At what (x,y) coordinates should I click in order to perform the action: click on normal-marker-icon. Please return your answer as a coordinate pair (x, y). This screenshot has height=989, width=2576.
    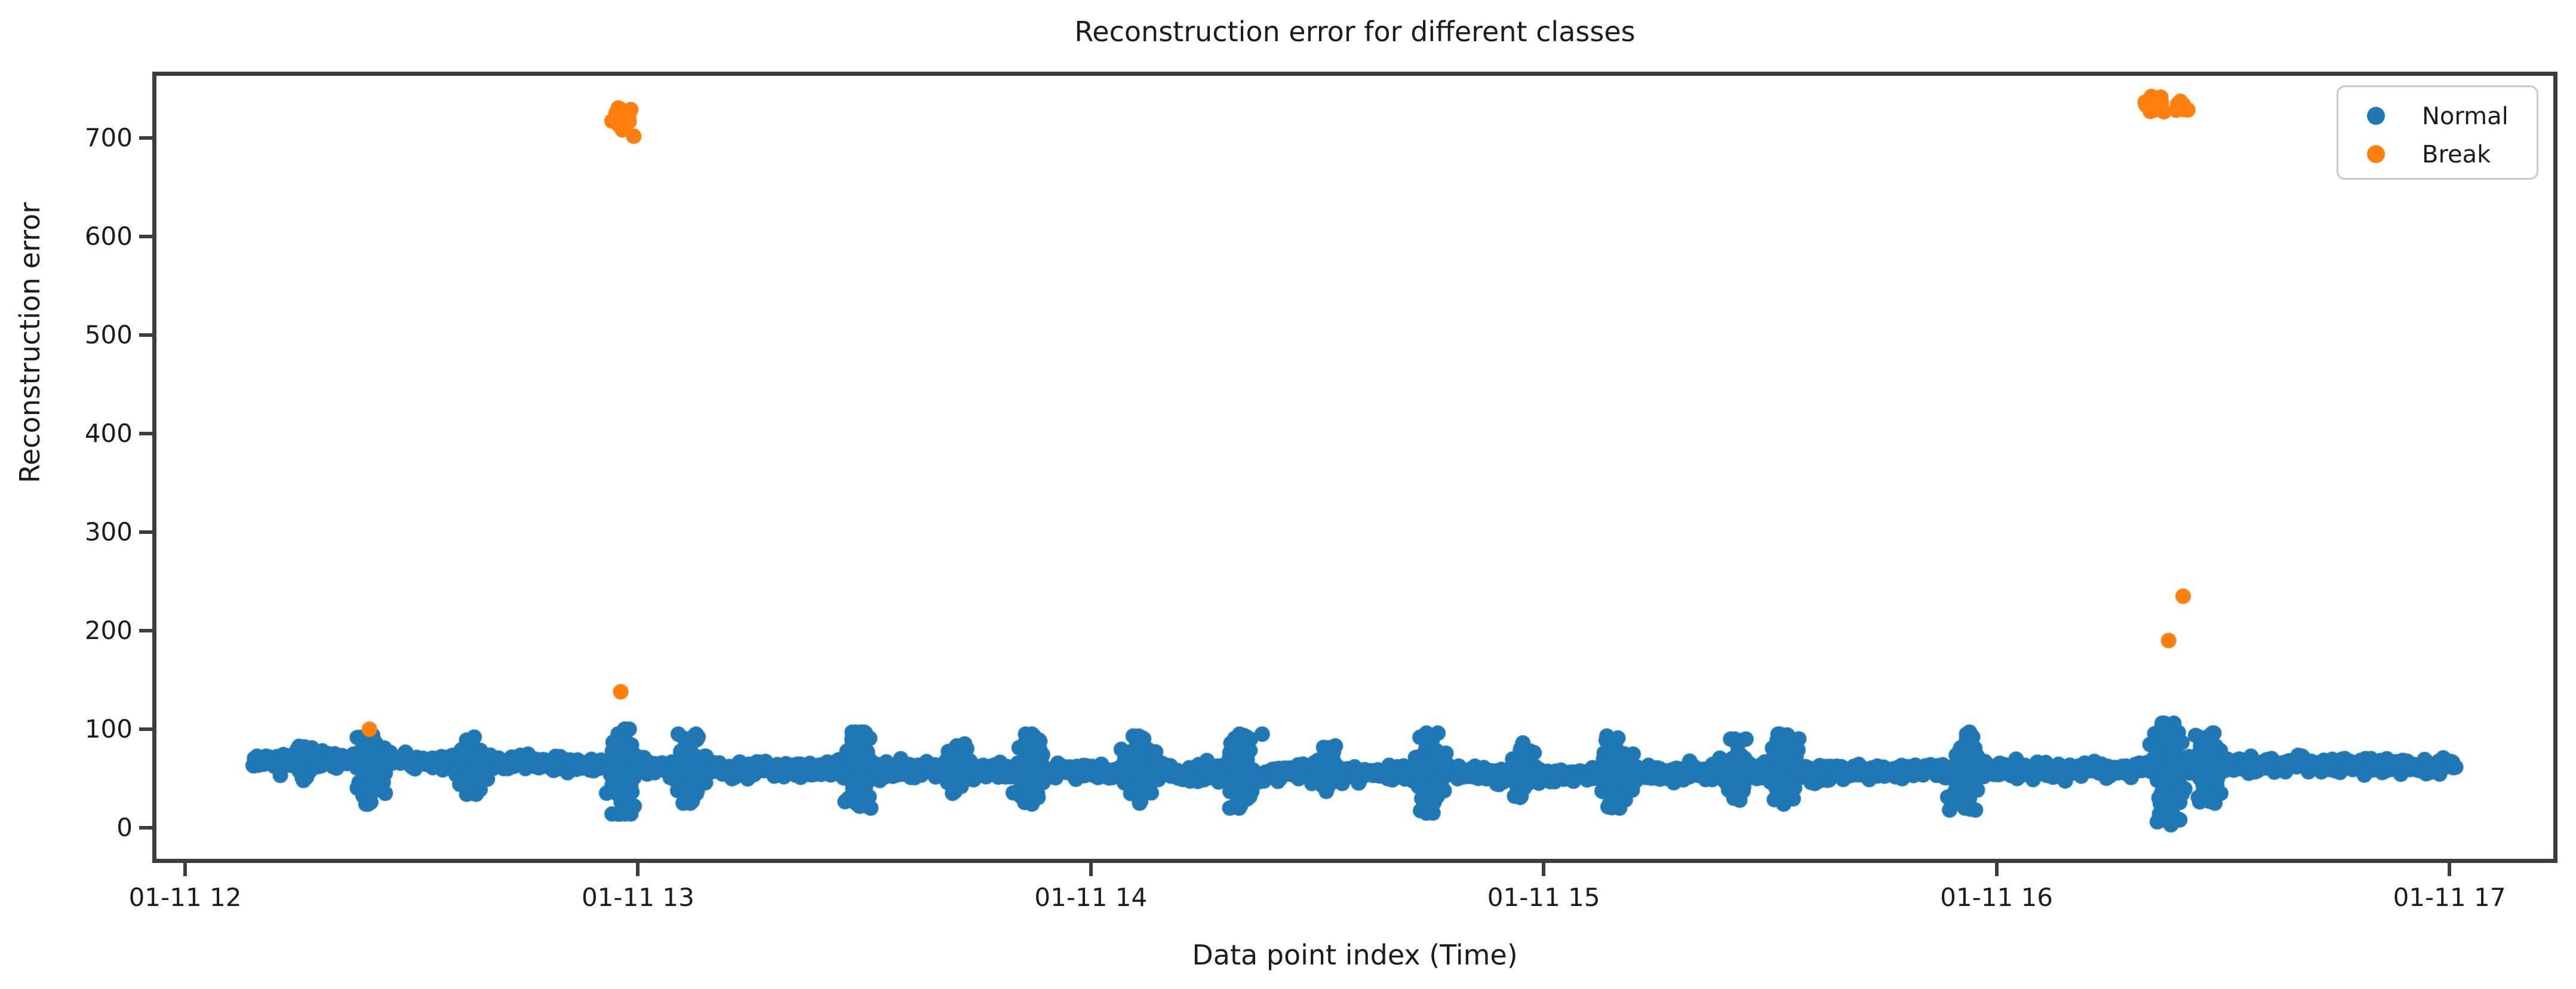
    Looking at the image, I should click on (2376, 116).